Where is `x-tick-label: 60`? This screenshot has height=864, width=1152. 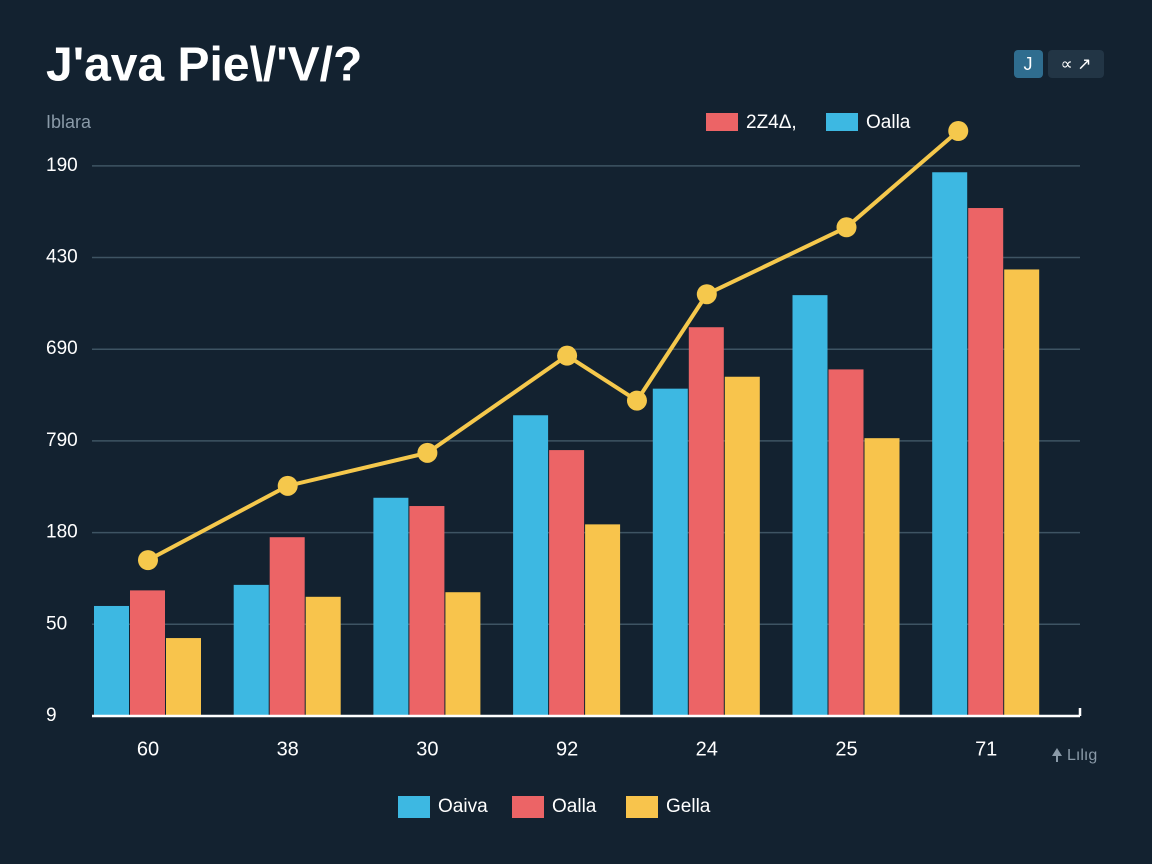
x-tick-label: 60 is located at coordinates (148, 749).